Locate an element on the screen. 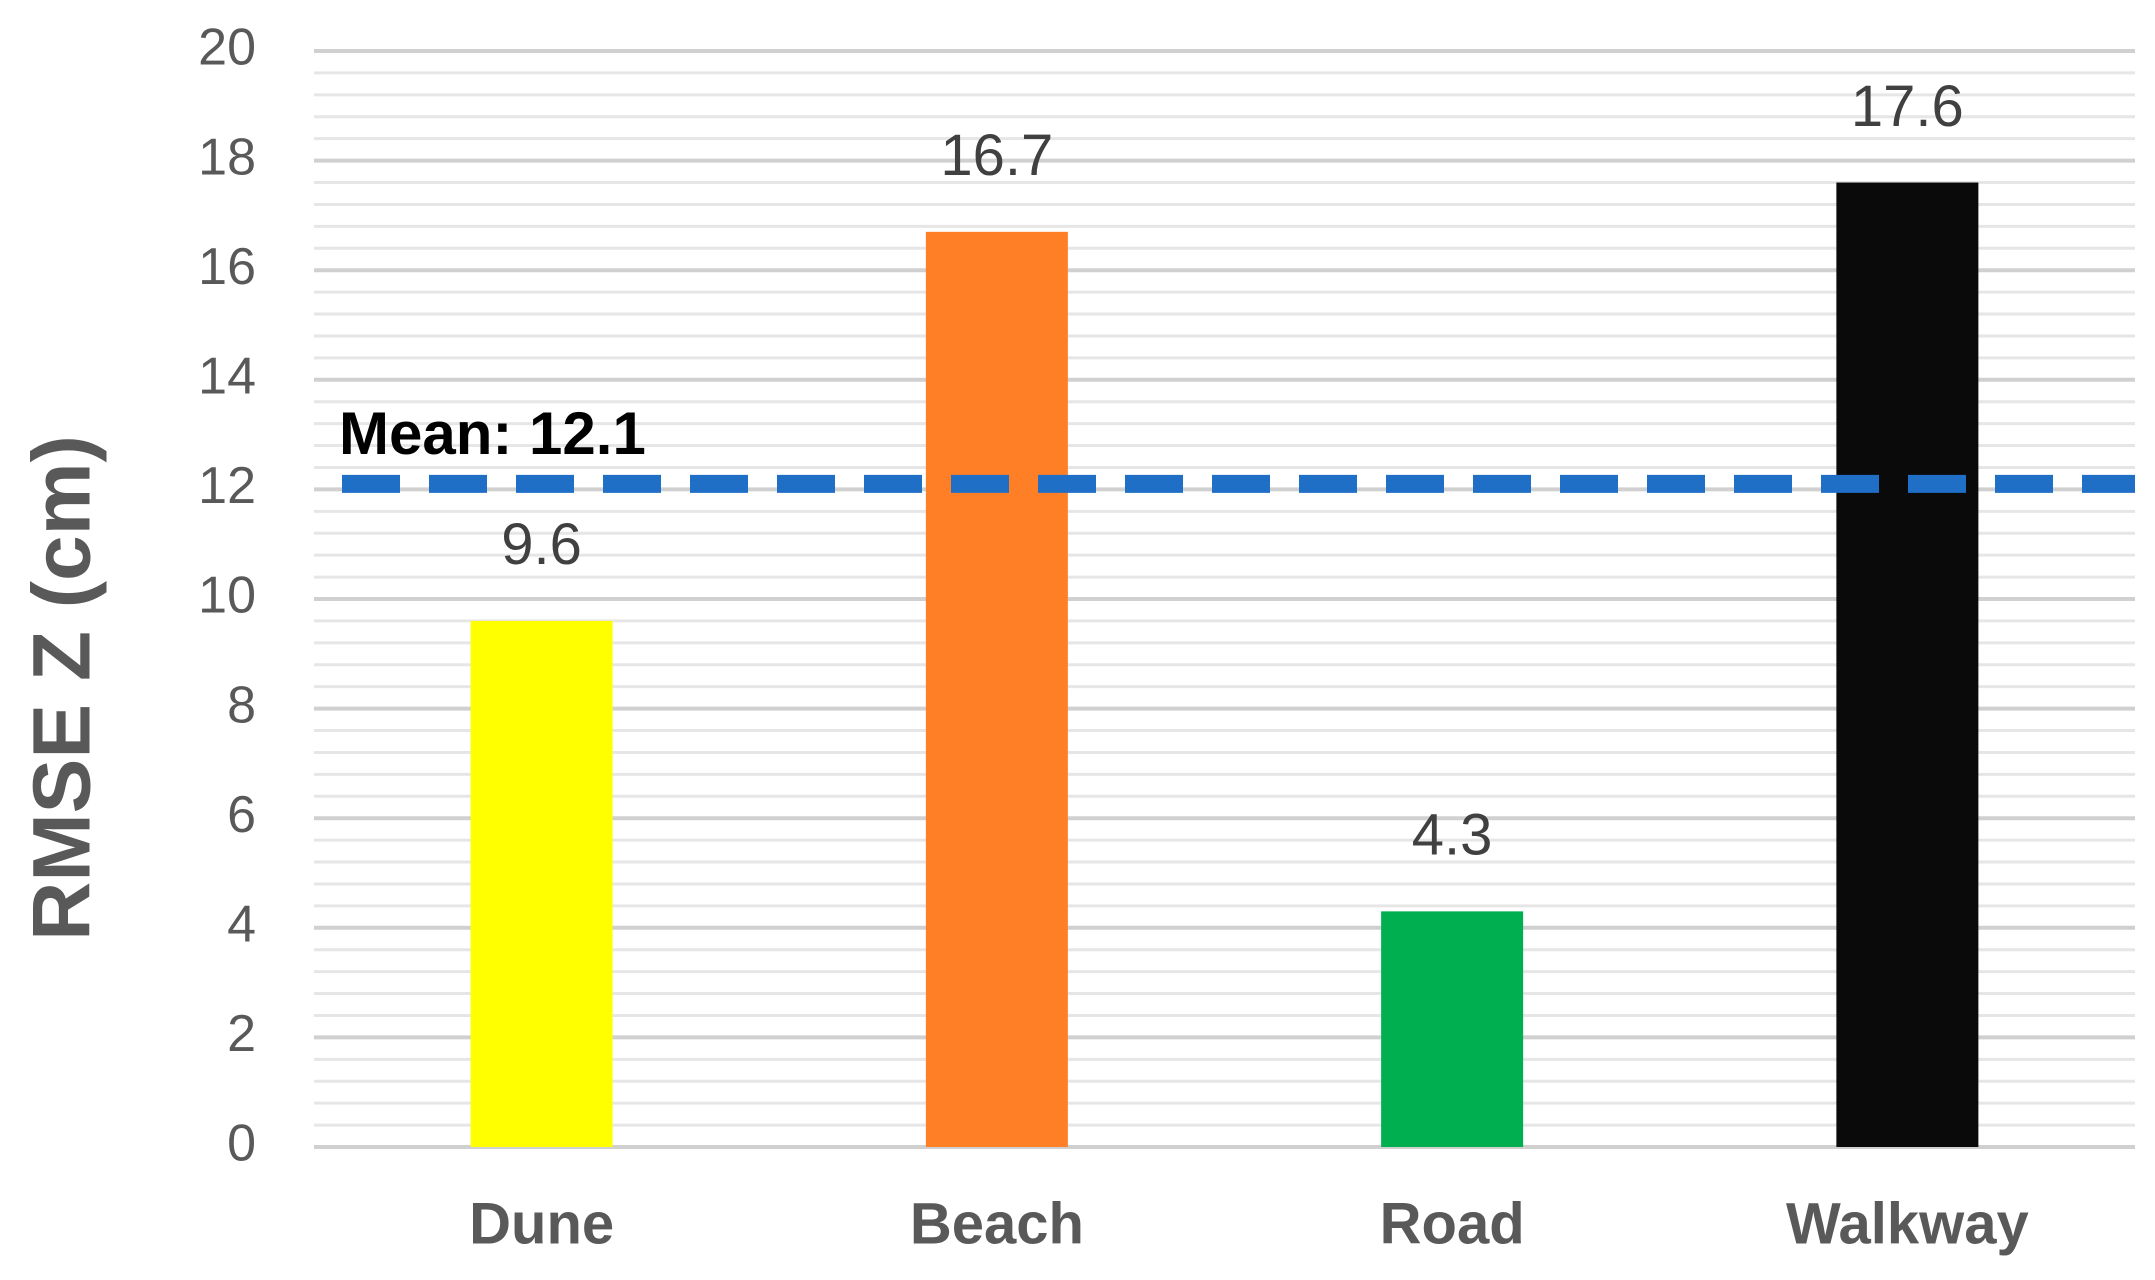 The height and width of the screenshot is (1280, 2155). y-tick-label: 18 is located at coordinates (227, 157).